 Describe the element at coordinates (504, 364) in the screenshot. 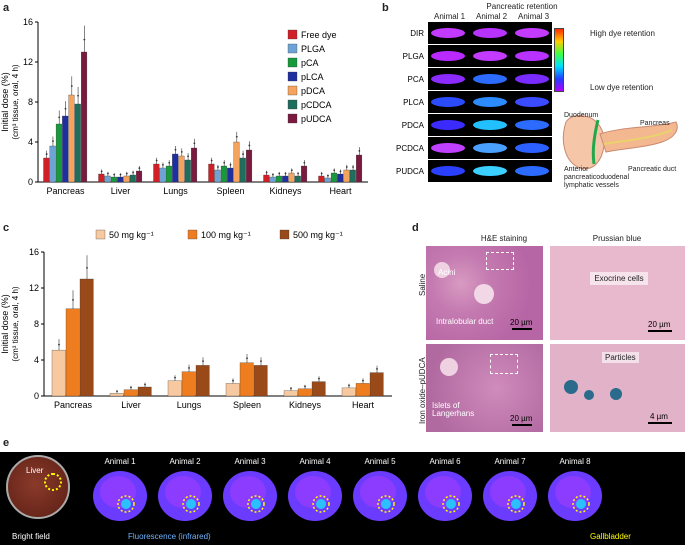

I see `zoom-box` at that location.